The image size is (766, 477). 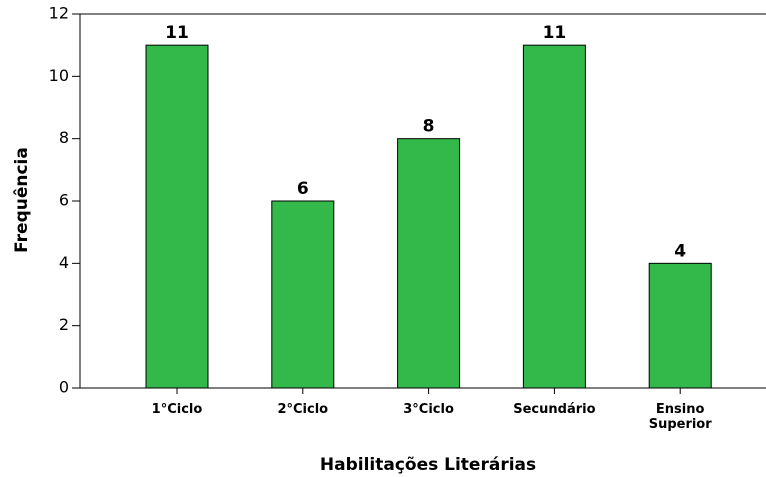 What do you see at coordinates (22, 200) in the screenshot?
I see `y-axis-title: Frequência` at bounding box center [22, 200].